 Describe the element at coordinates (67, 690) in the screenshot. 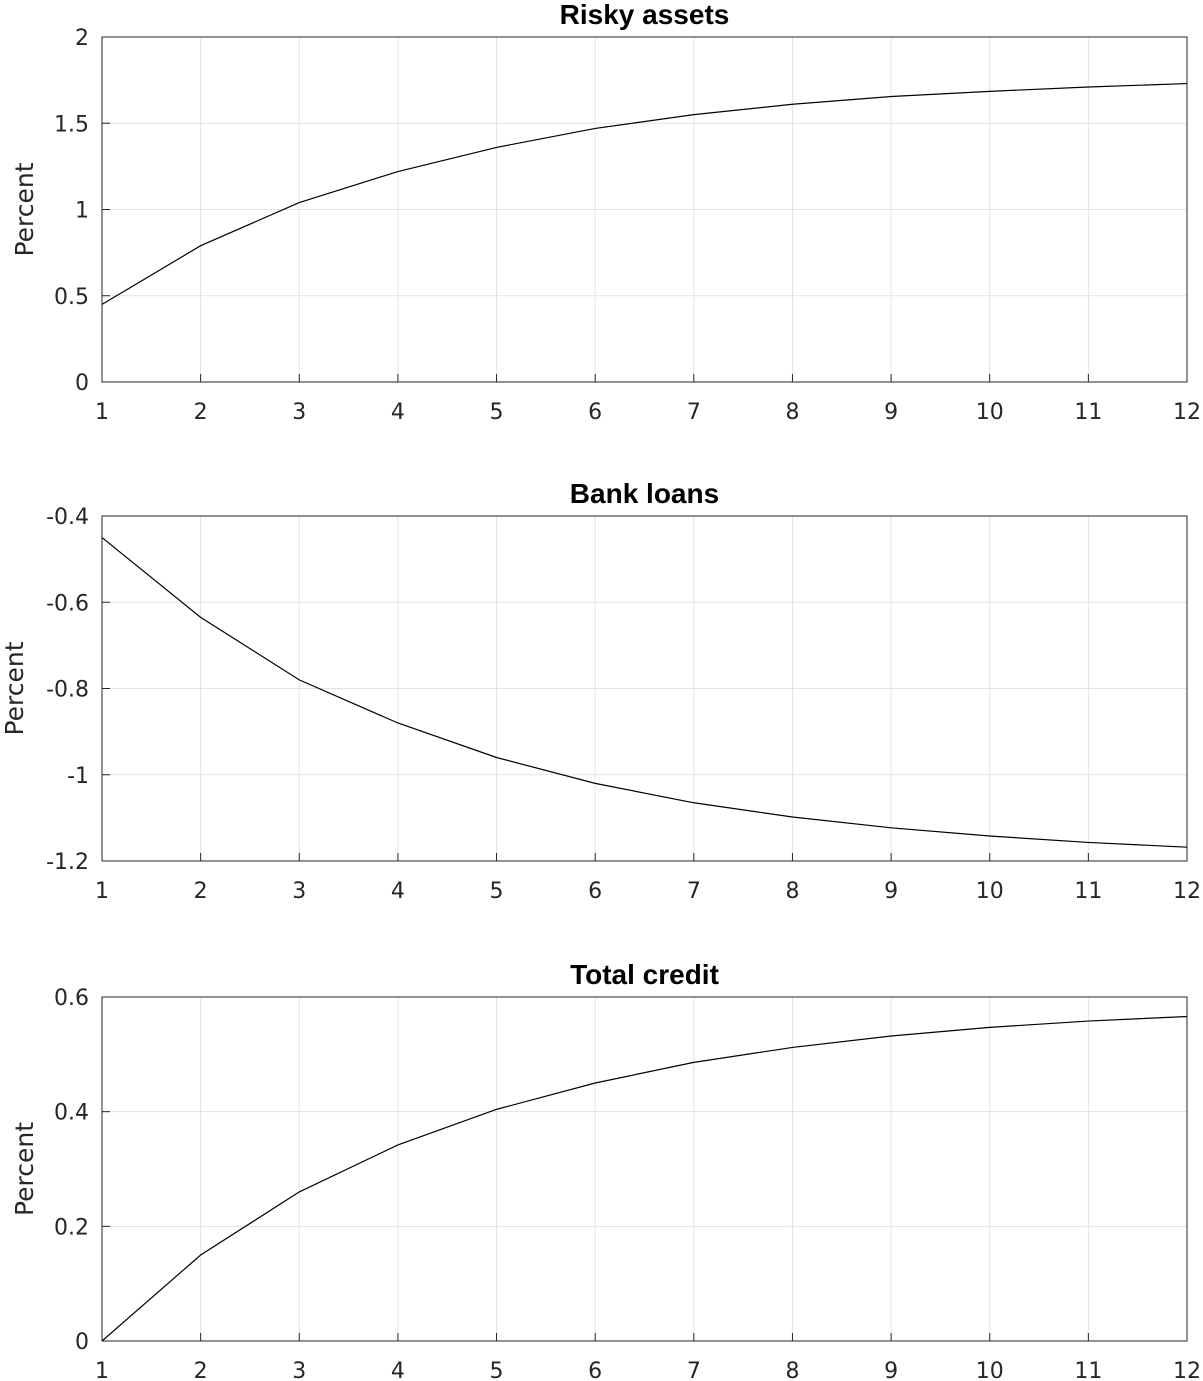

I see `y-tick-label: -0.8` at that location.